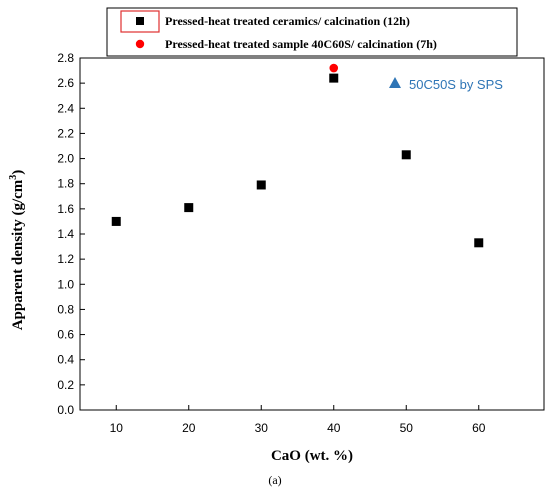  What do you see at coordinates (65, 133) in the screenshot?
I see `y-tick-label: 2.2` at bounding box center [65, 133].